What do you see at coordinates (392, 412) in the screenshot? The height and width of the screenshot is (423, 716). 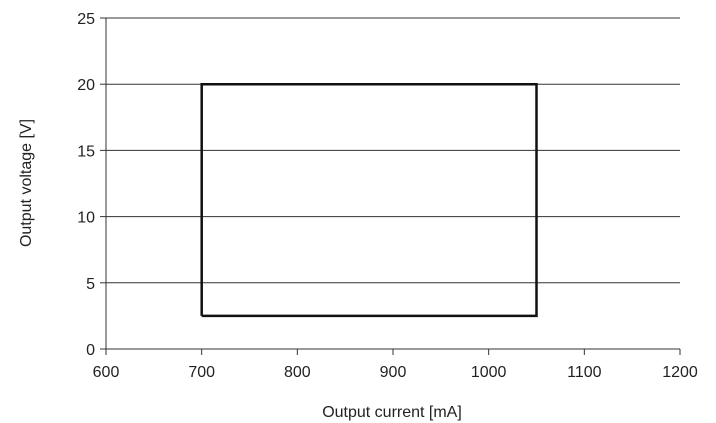 I see `x-axis-title: Output current [mA]` at bounding box center [392, 412].